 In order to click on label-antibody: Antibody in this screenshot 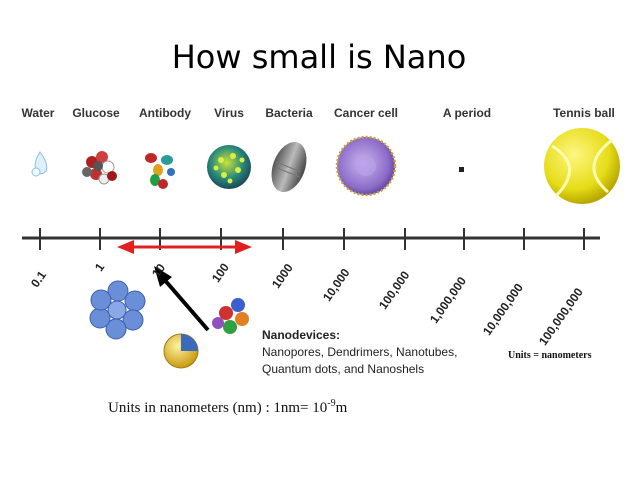, I will do `click(165, 113)`.